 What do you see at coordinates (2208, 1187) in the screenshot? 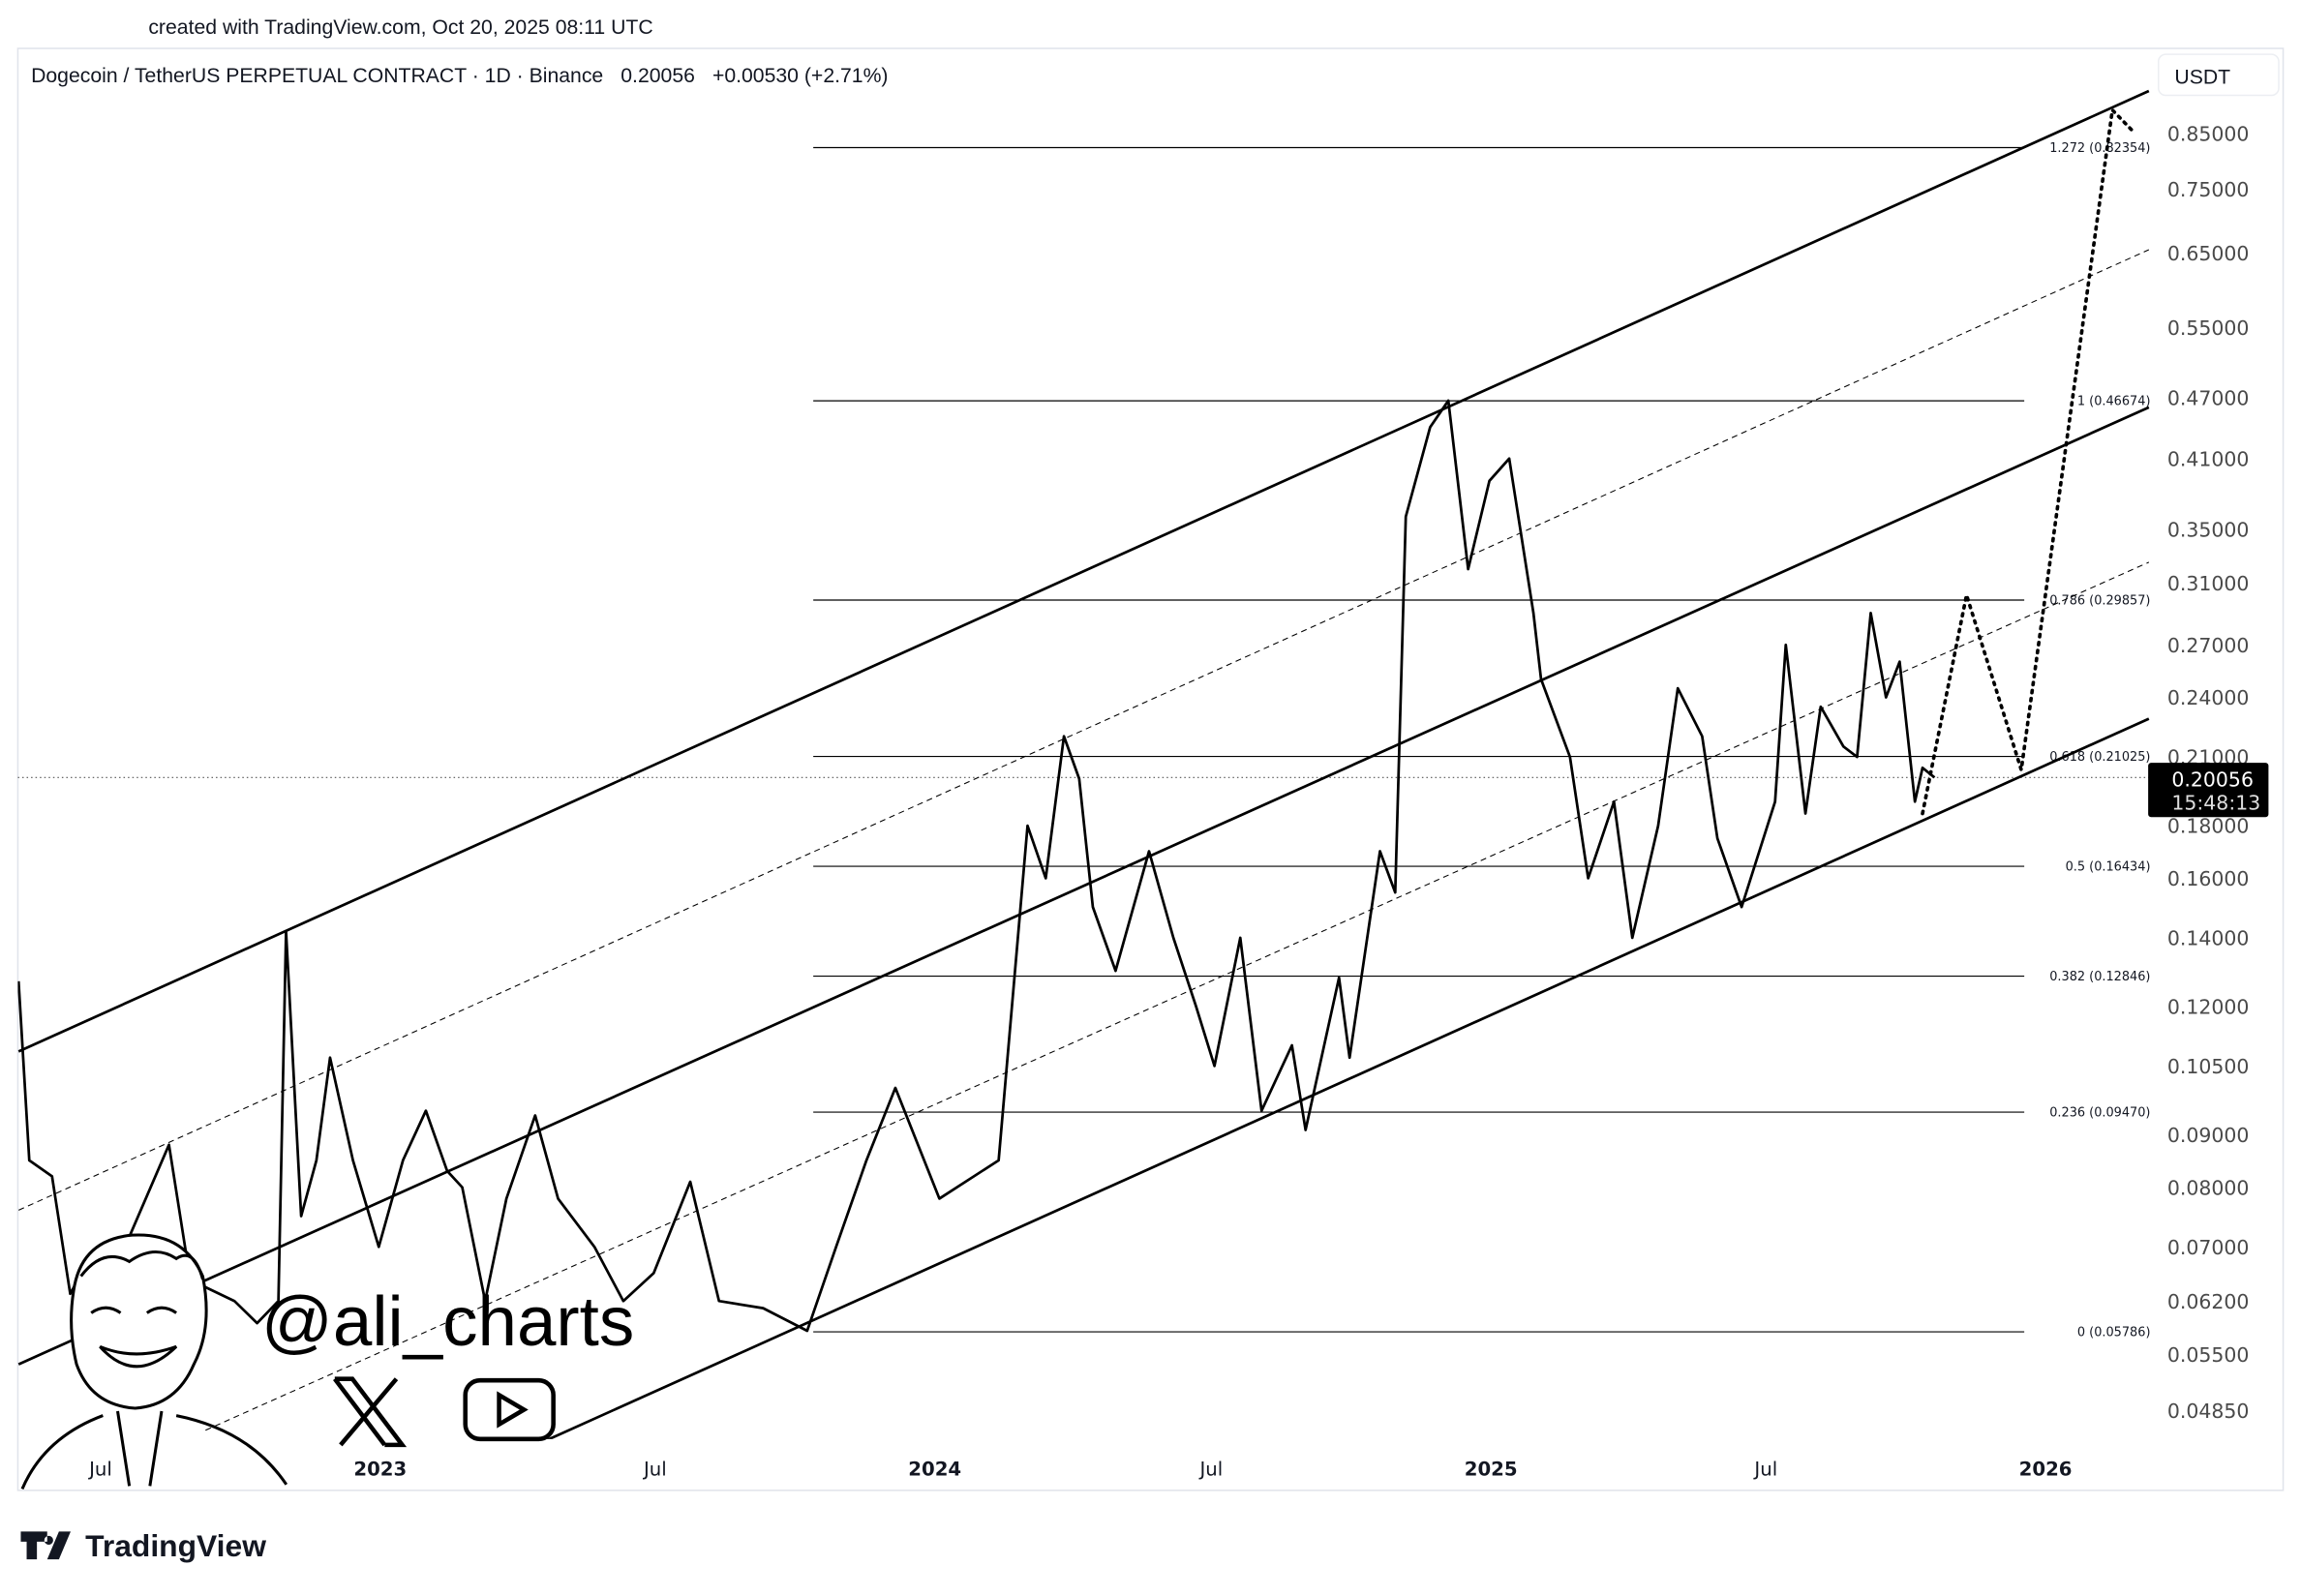
I see `price-tick-label: 0.08000` at bounding box center [2208, 1187].